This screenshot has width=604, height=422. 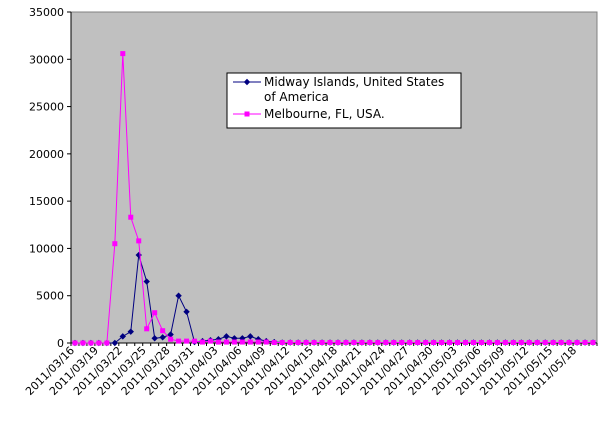 I want to click on legend-entry: Melbourne, FL, USA., so click(x=309, y=114).